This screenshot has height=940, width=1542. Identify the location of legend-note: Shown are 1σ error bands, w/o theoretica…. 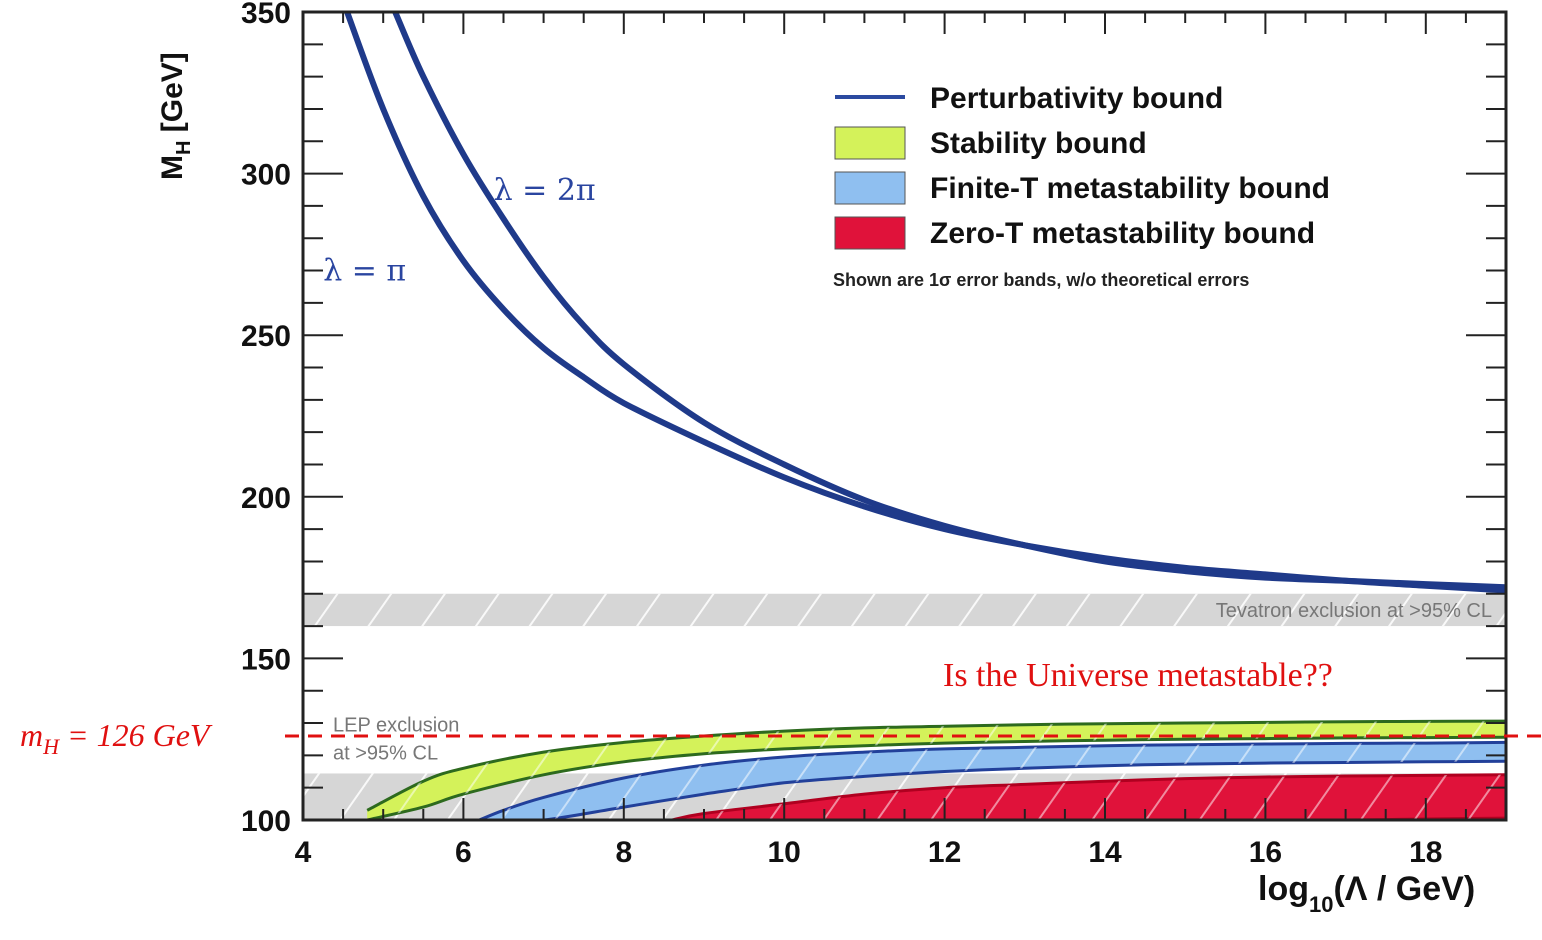
(1041, 280).